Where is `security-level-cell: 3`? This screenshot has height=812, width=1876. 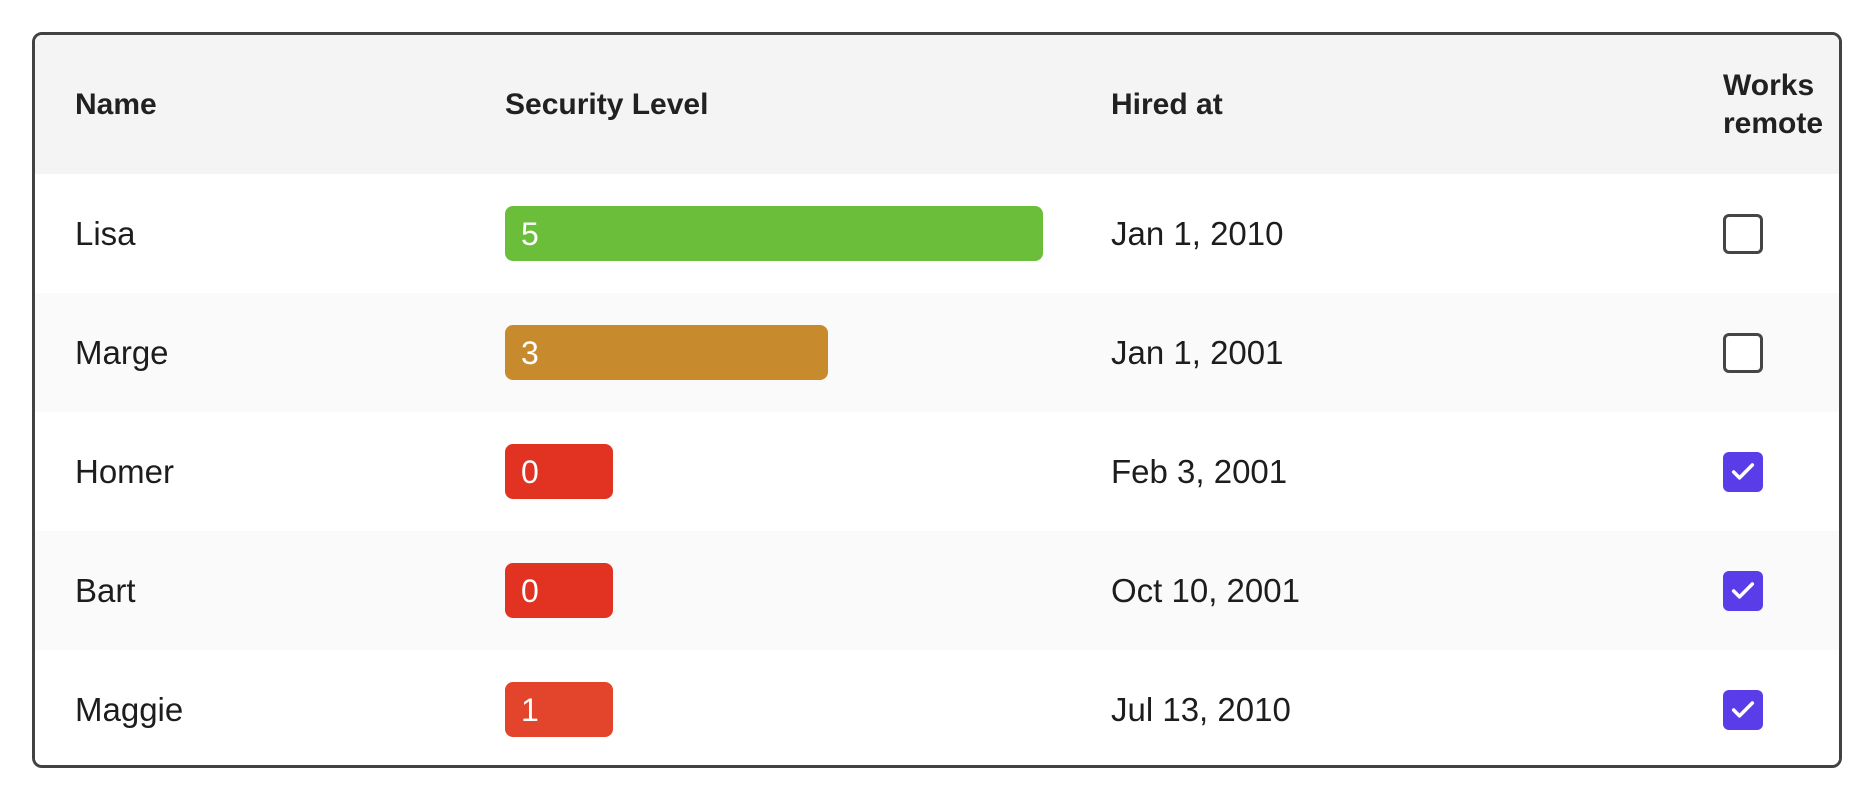
security-level-cell: 3 is located at coordinates (808, 352).